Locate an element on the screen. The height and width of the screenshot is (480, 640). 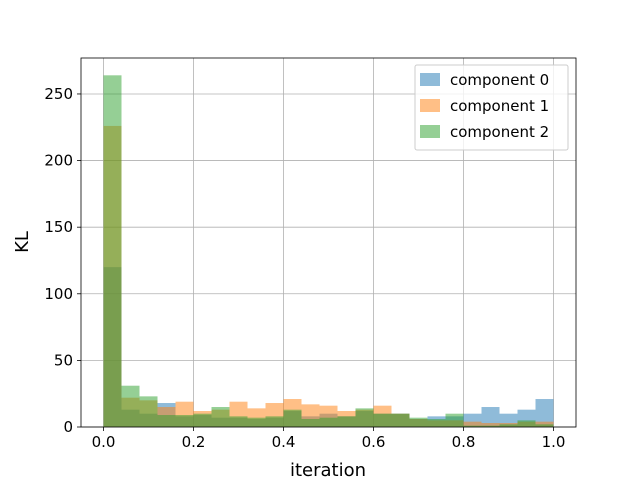
y-tick-label: 50 is located at coordinates (63, 360).